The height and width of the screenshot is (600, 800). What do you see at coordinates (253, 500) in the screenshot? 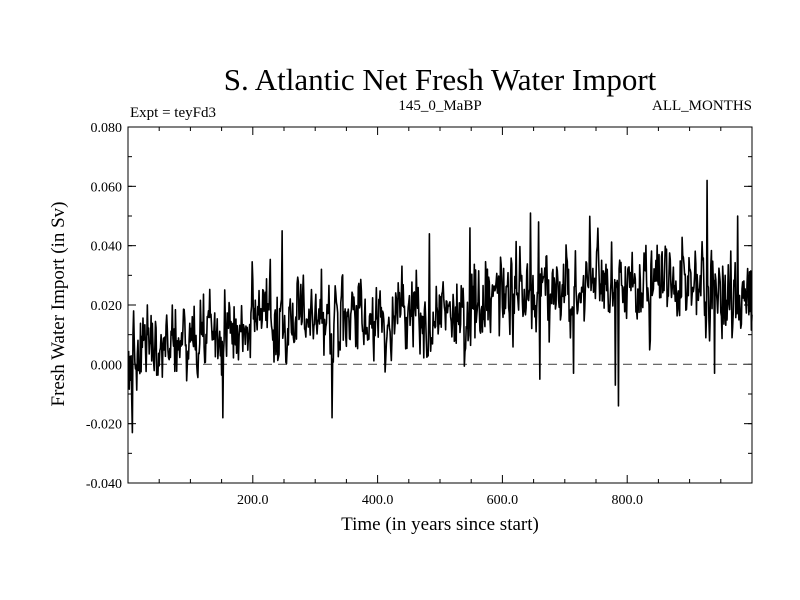
I see `x-tick-label: 200.0` at bounding box center [253, 500].